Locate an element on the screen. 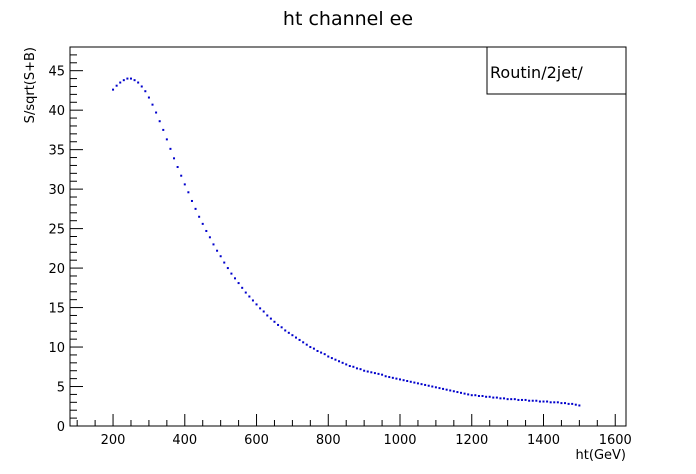 This screenshot has width=696, height=474. legend: Routin/2jet/ is located at coordinates (556, 70).